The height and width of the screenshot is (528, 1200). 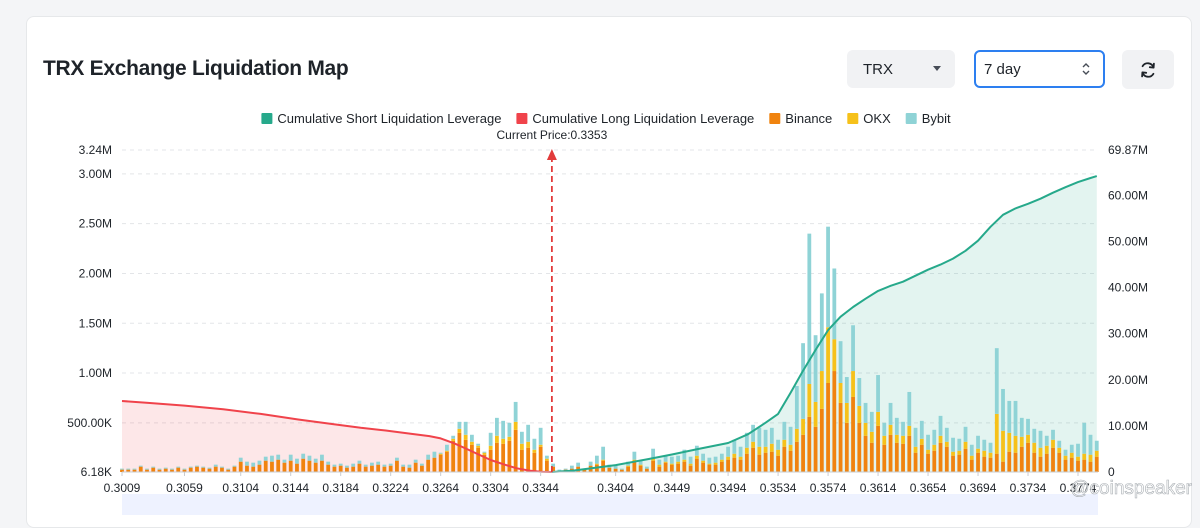 I want to click on long-cumulative-line, so click(x=336, y=436).